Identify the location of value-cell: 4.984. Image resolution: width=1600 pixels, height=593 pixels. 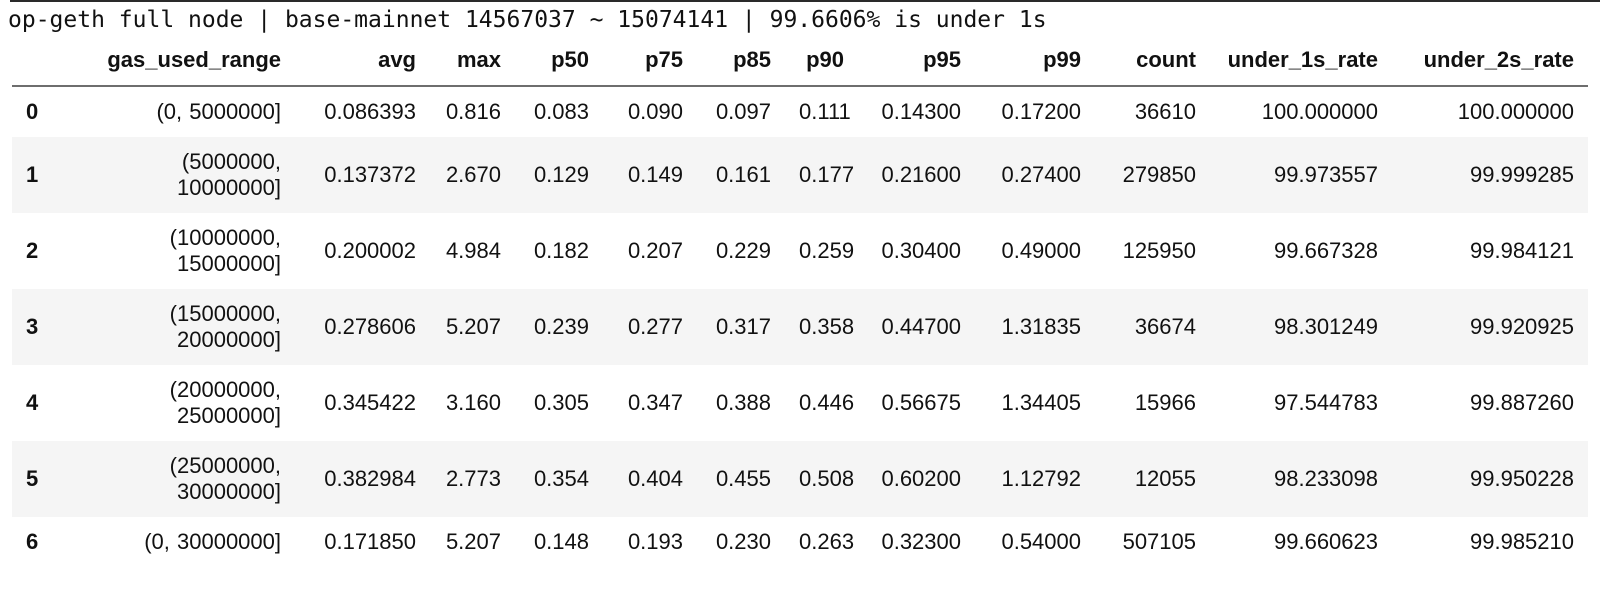
(473, 250).